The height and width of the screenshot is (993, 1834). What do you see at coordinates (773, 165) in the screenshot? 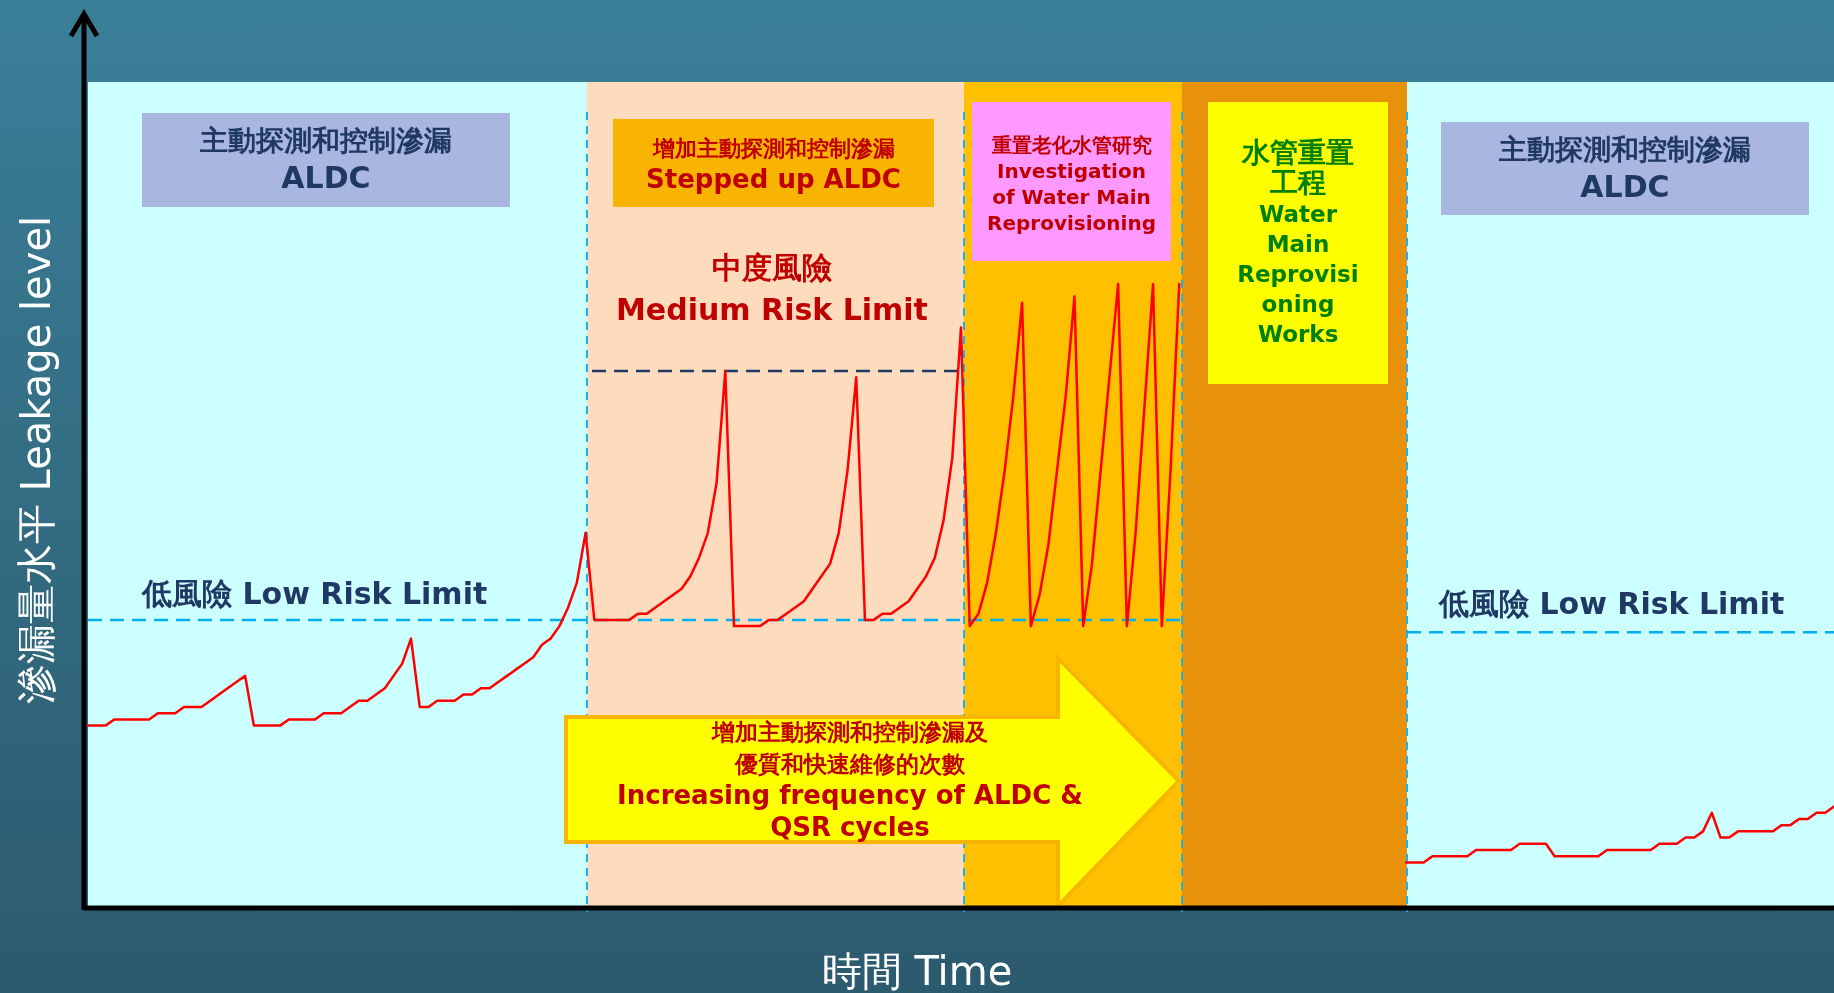
I see `text: 增加主動探測和控制滲漏 Stepped up ALDC` at bounding box center [773, 165].